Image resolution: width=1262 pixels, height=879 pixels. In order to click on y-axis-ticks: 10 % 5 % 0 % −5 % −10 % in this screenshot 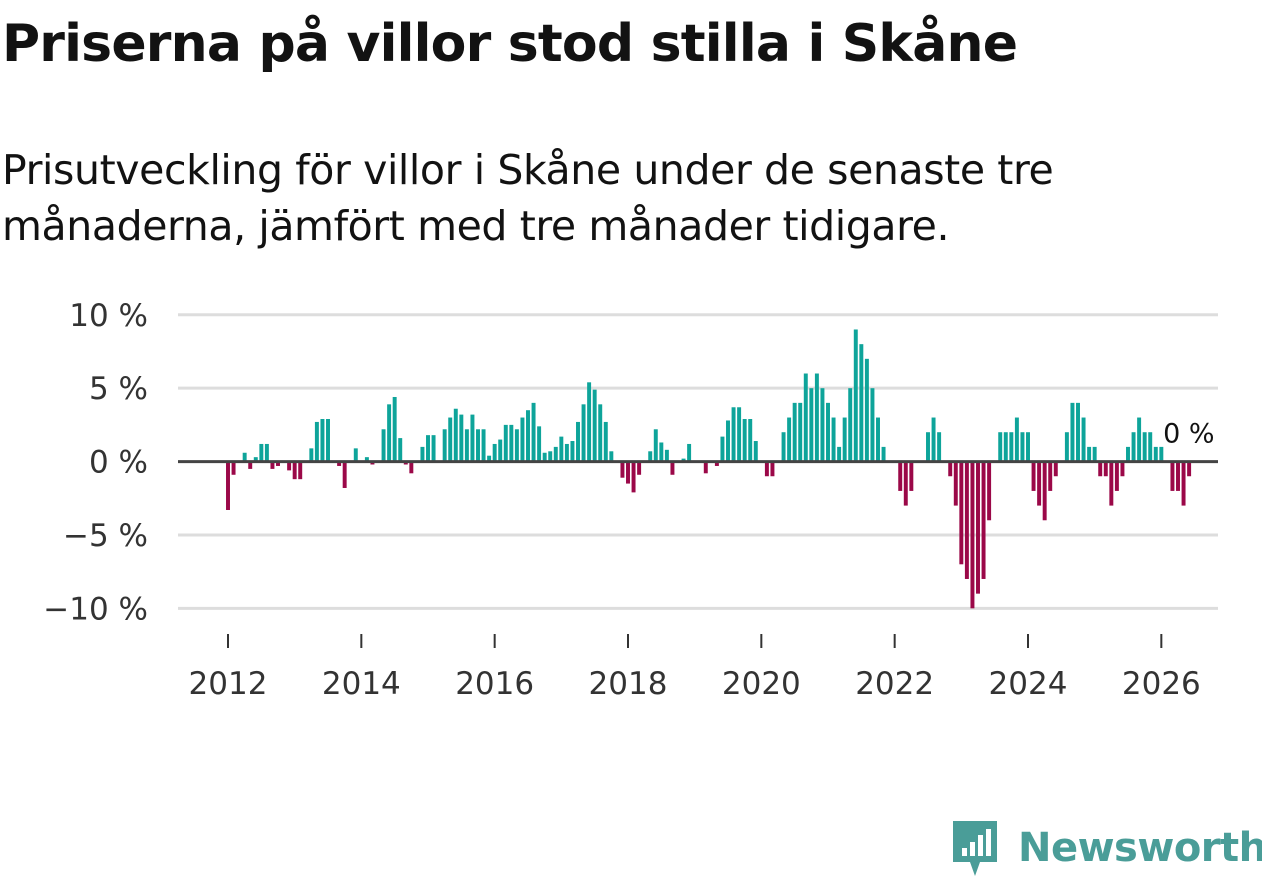, I will do `click(95, 463)`.